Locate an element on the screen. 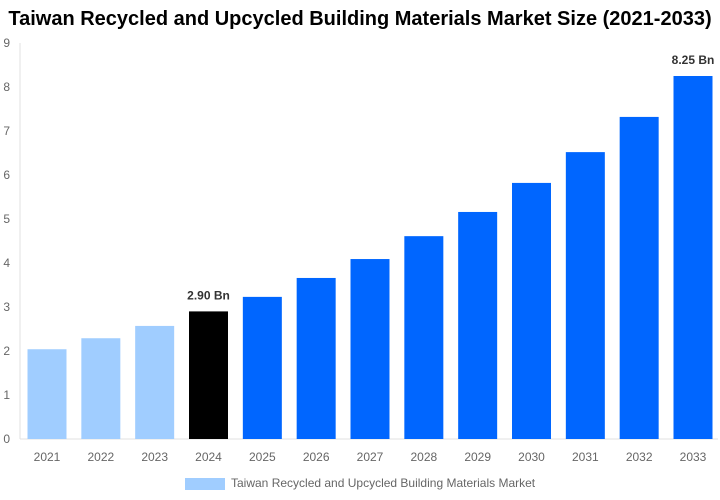  y-tick-label: 6 is located at coordinates (6, 175).